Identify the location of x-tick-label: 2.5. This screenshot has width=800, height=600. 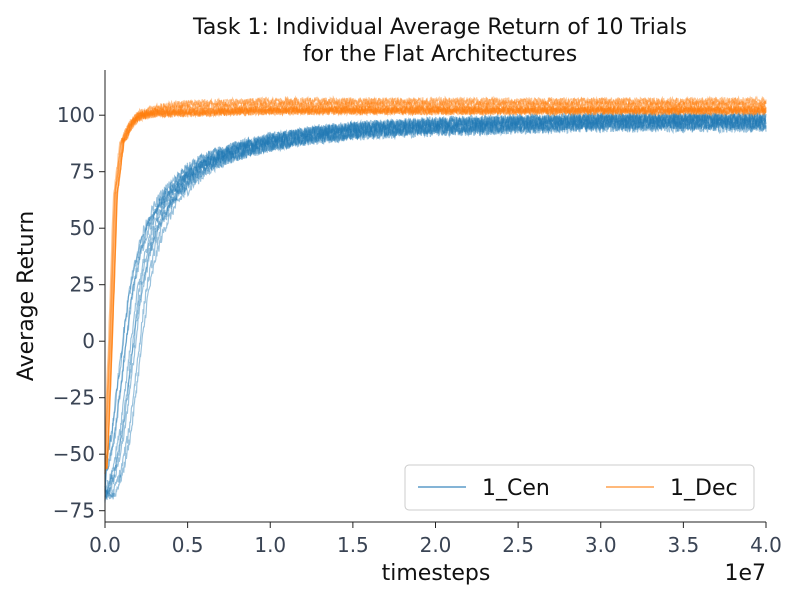
(518, 545).